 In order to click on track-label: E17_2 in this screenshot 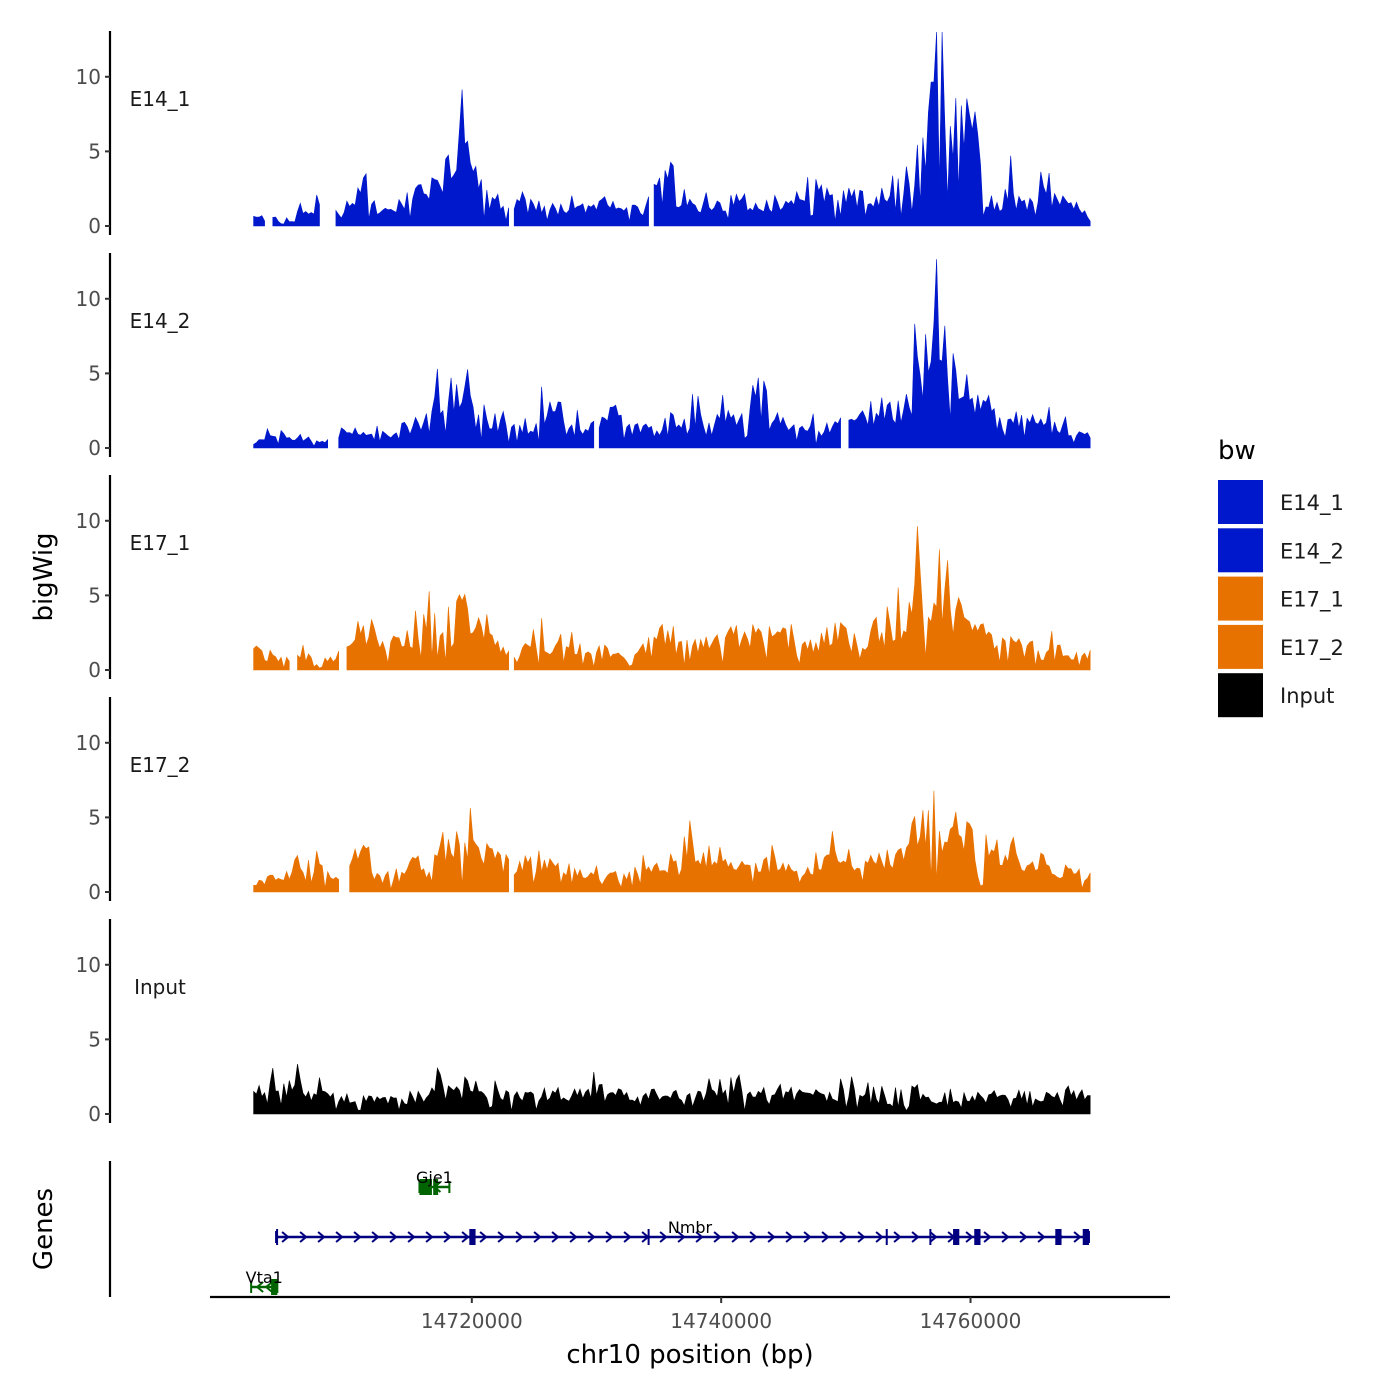, I will do `click(160, 765)`.